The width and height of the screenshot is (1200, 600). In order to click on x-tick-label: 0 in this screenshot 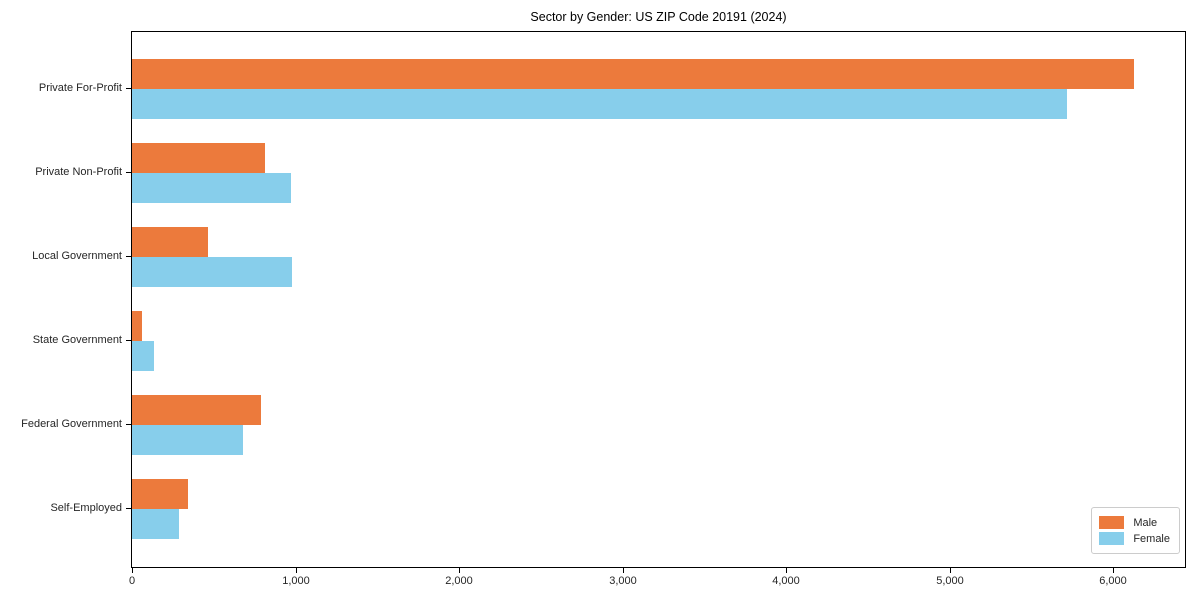, I will do `click(132, 581)`.